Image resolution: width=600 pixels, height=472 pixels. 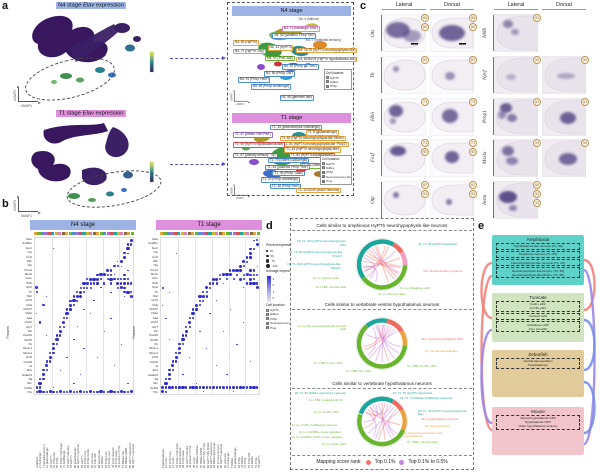 I want to click on umap-cluster-label: N4, 97 ('PrdI'-A/B), so click(x=280, y=58).